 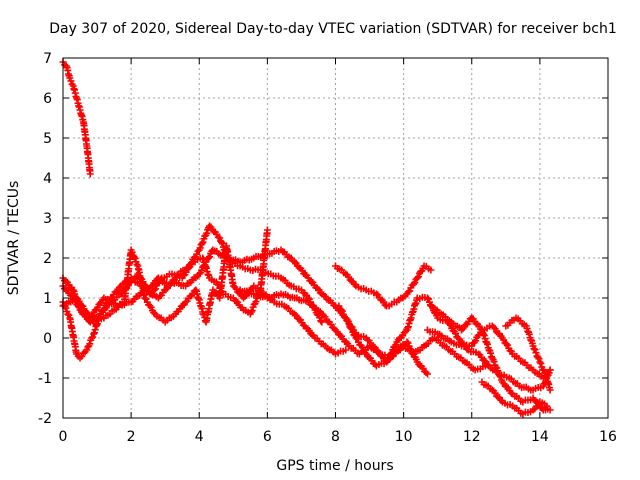 I want to click on y-tick-label: -2, so click(x=45, y=419).